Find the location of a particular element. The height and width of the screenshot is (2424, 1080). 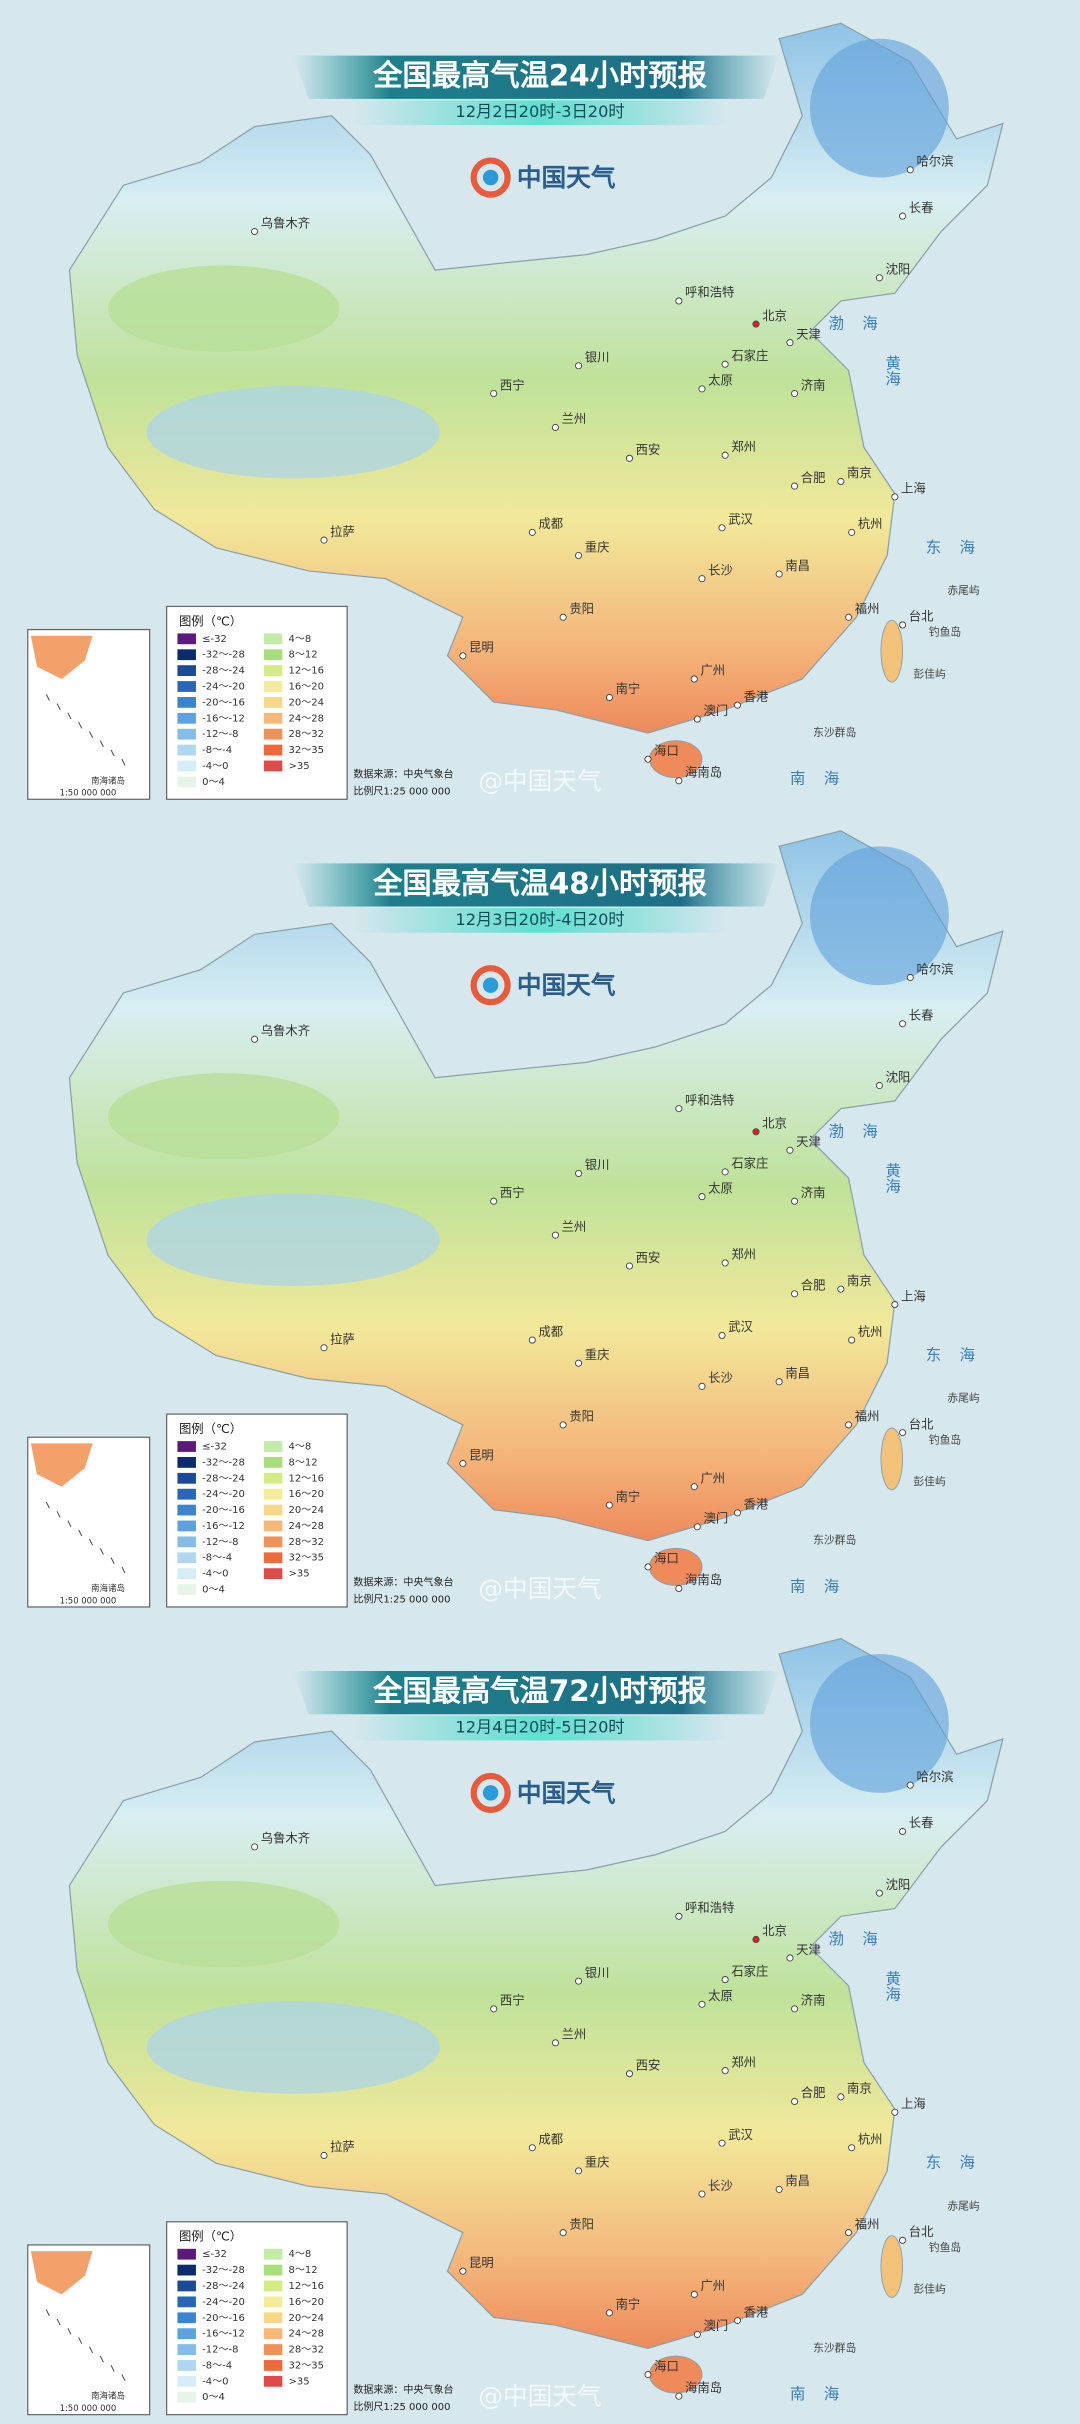

city-label: 杭州 is located at coordinates (870, 523).